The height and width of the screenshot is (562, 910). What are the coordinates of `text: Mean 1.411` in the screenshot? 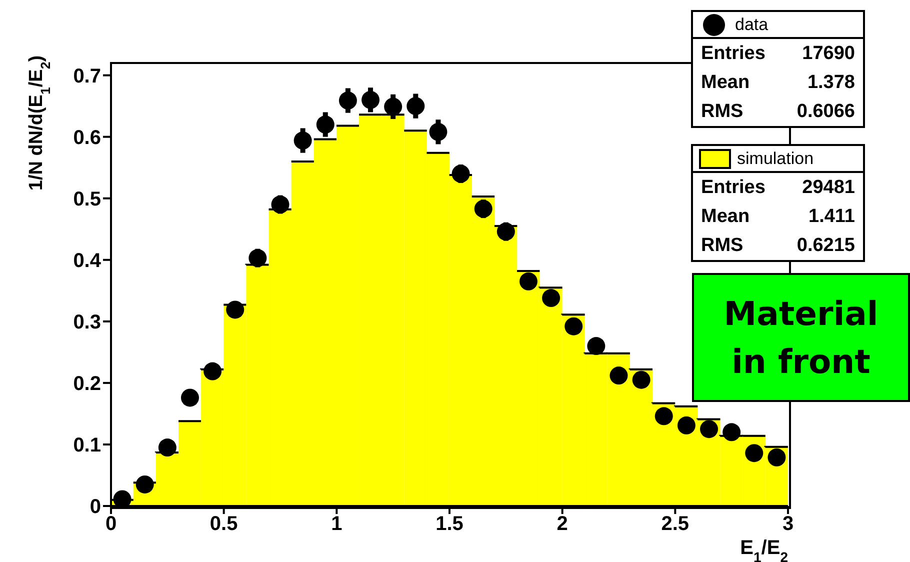 It's located at (778, 216).